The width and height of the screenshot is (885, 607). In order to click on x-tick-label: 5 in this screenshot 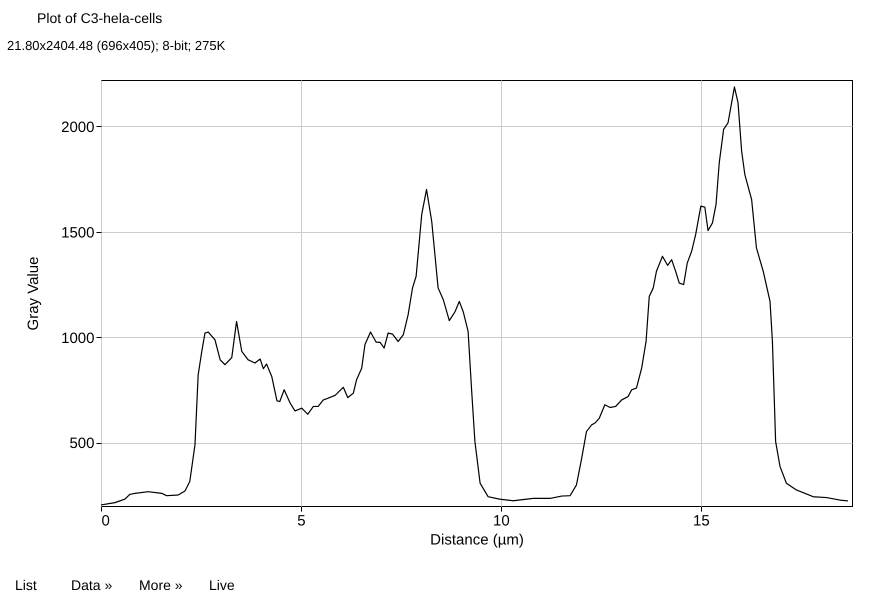, I will do `click(301, 521)`.